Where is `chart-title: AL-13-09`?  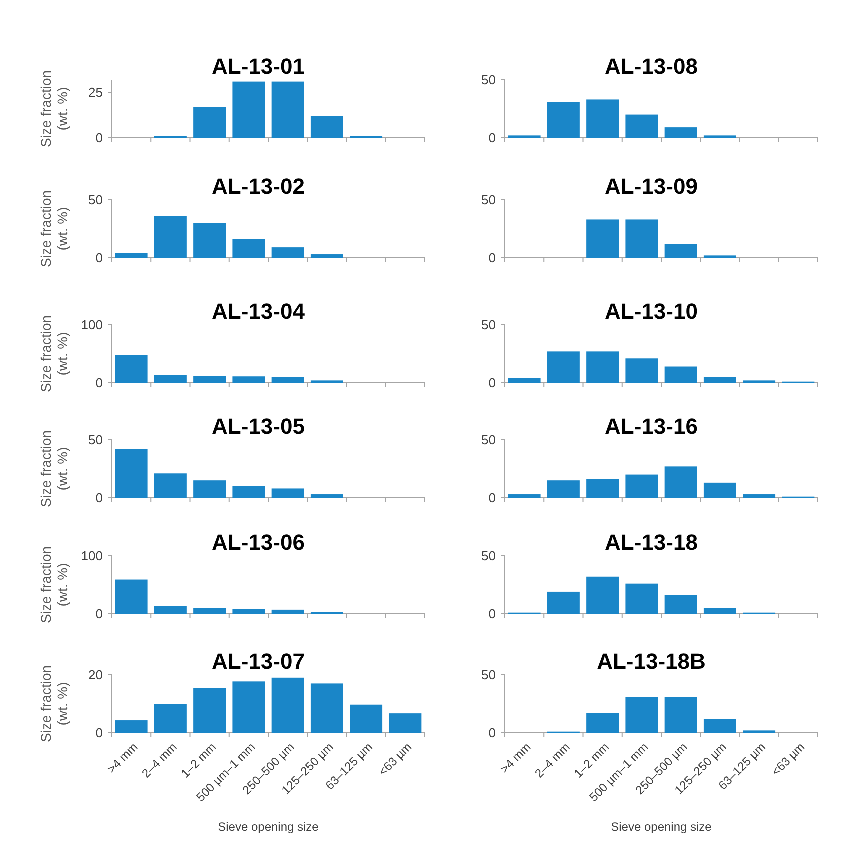 chart-title: AL-13-09 is located at coordinates (651, 186).